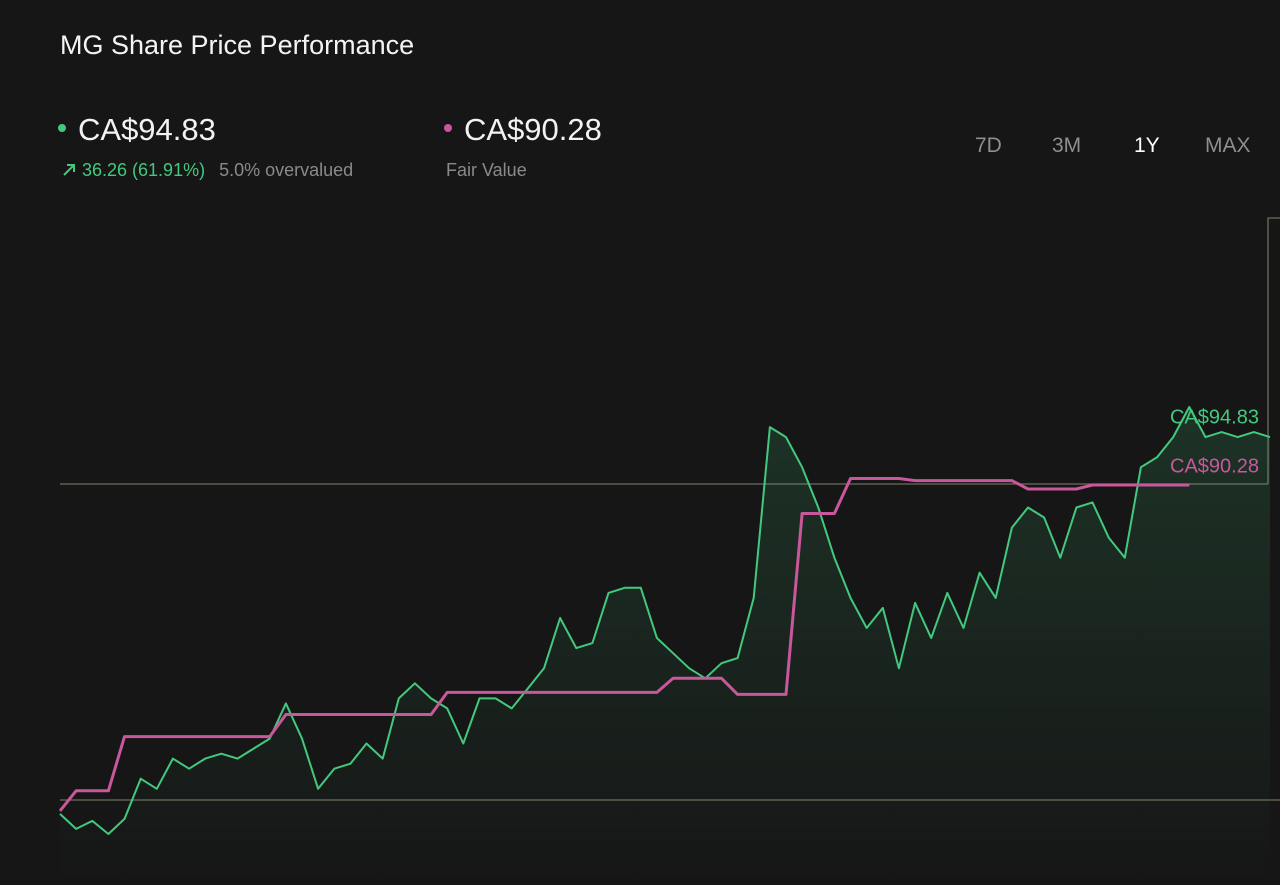 The width and height of the screenshot is (1280, 885). I want to click on price-value: CA$94.83, so click(147, 129).